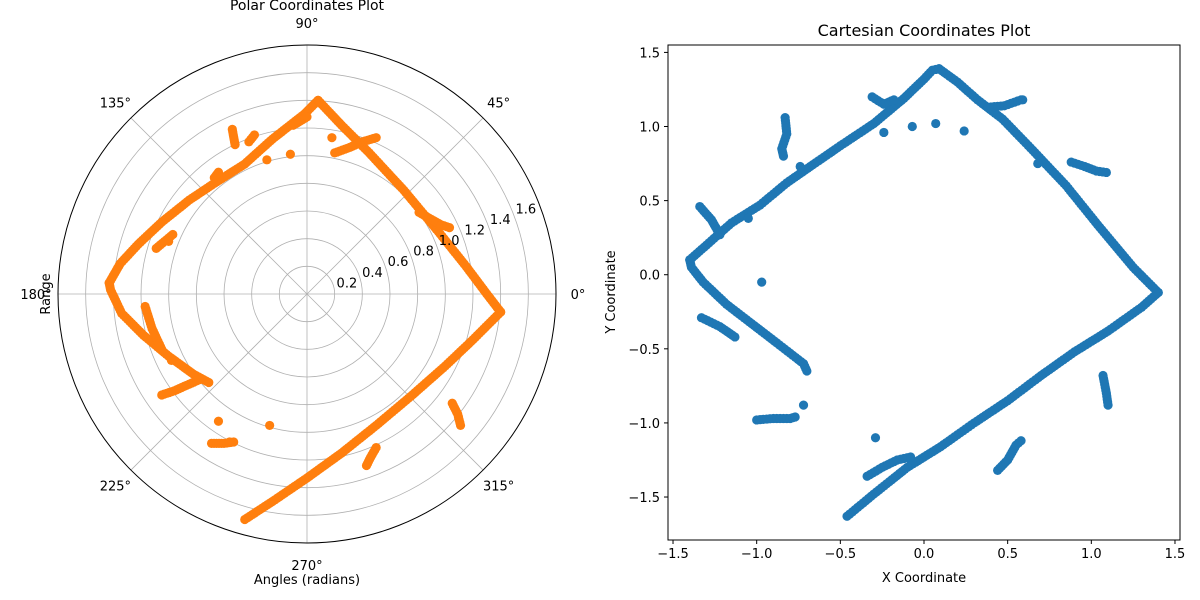 The height and width of the screenshot is (600, 1200). I want to click on cartesian-x-tick-label: 1.5, so click(1175, 554).